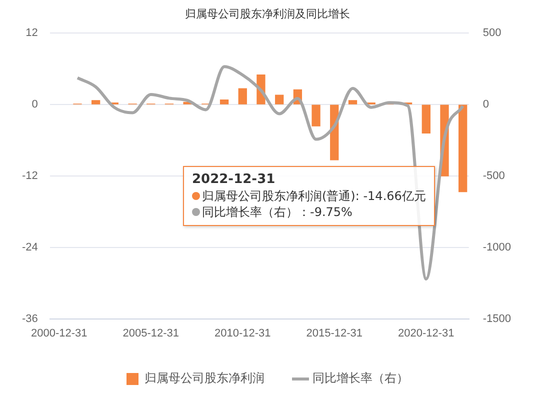  Describe the element at coordinates (234, 180) in the screenshot. I see `annotation: 2022-12-31` at that location.